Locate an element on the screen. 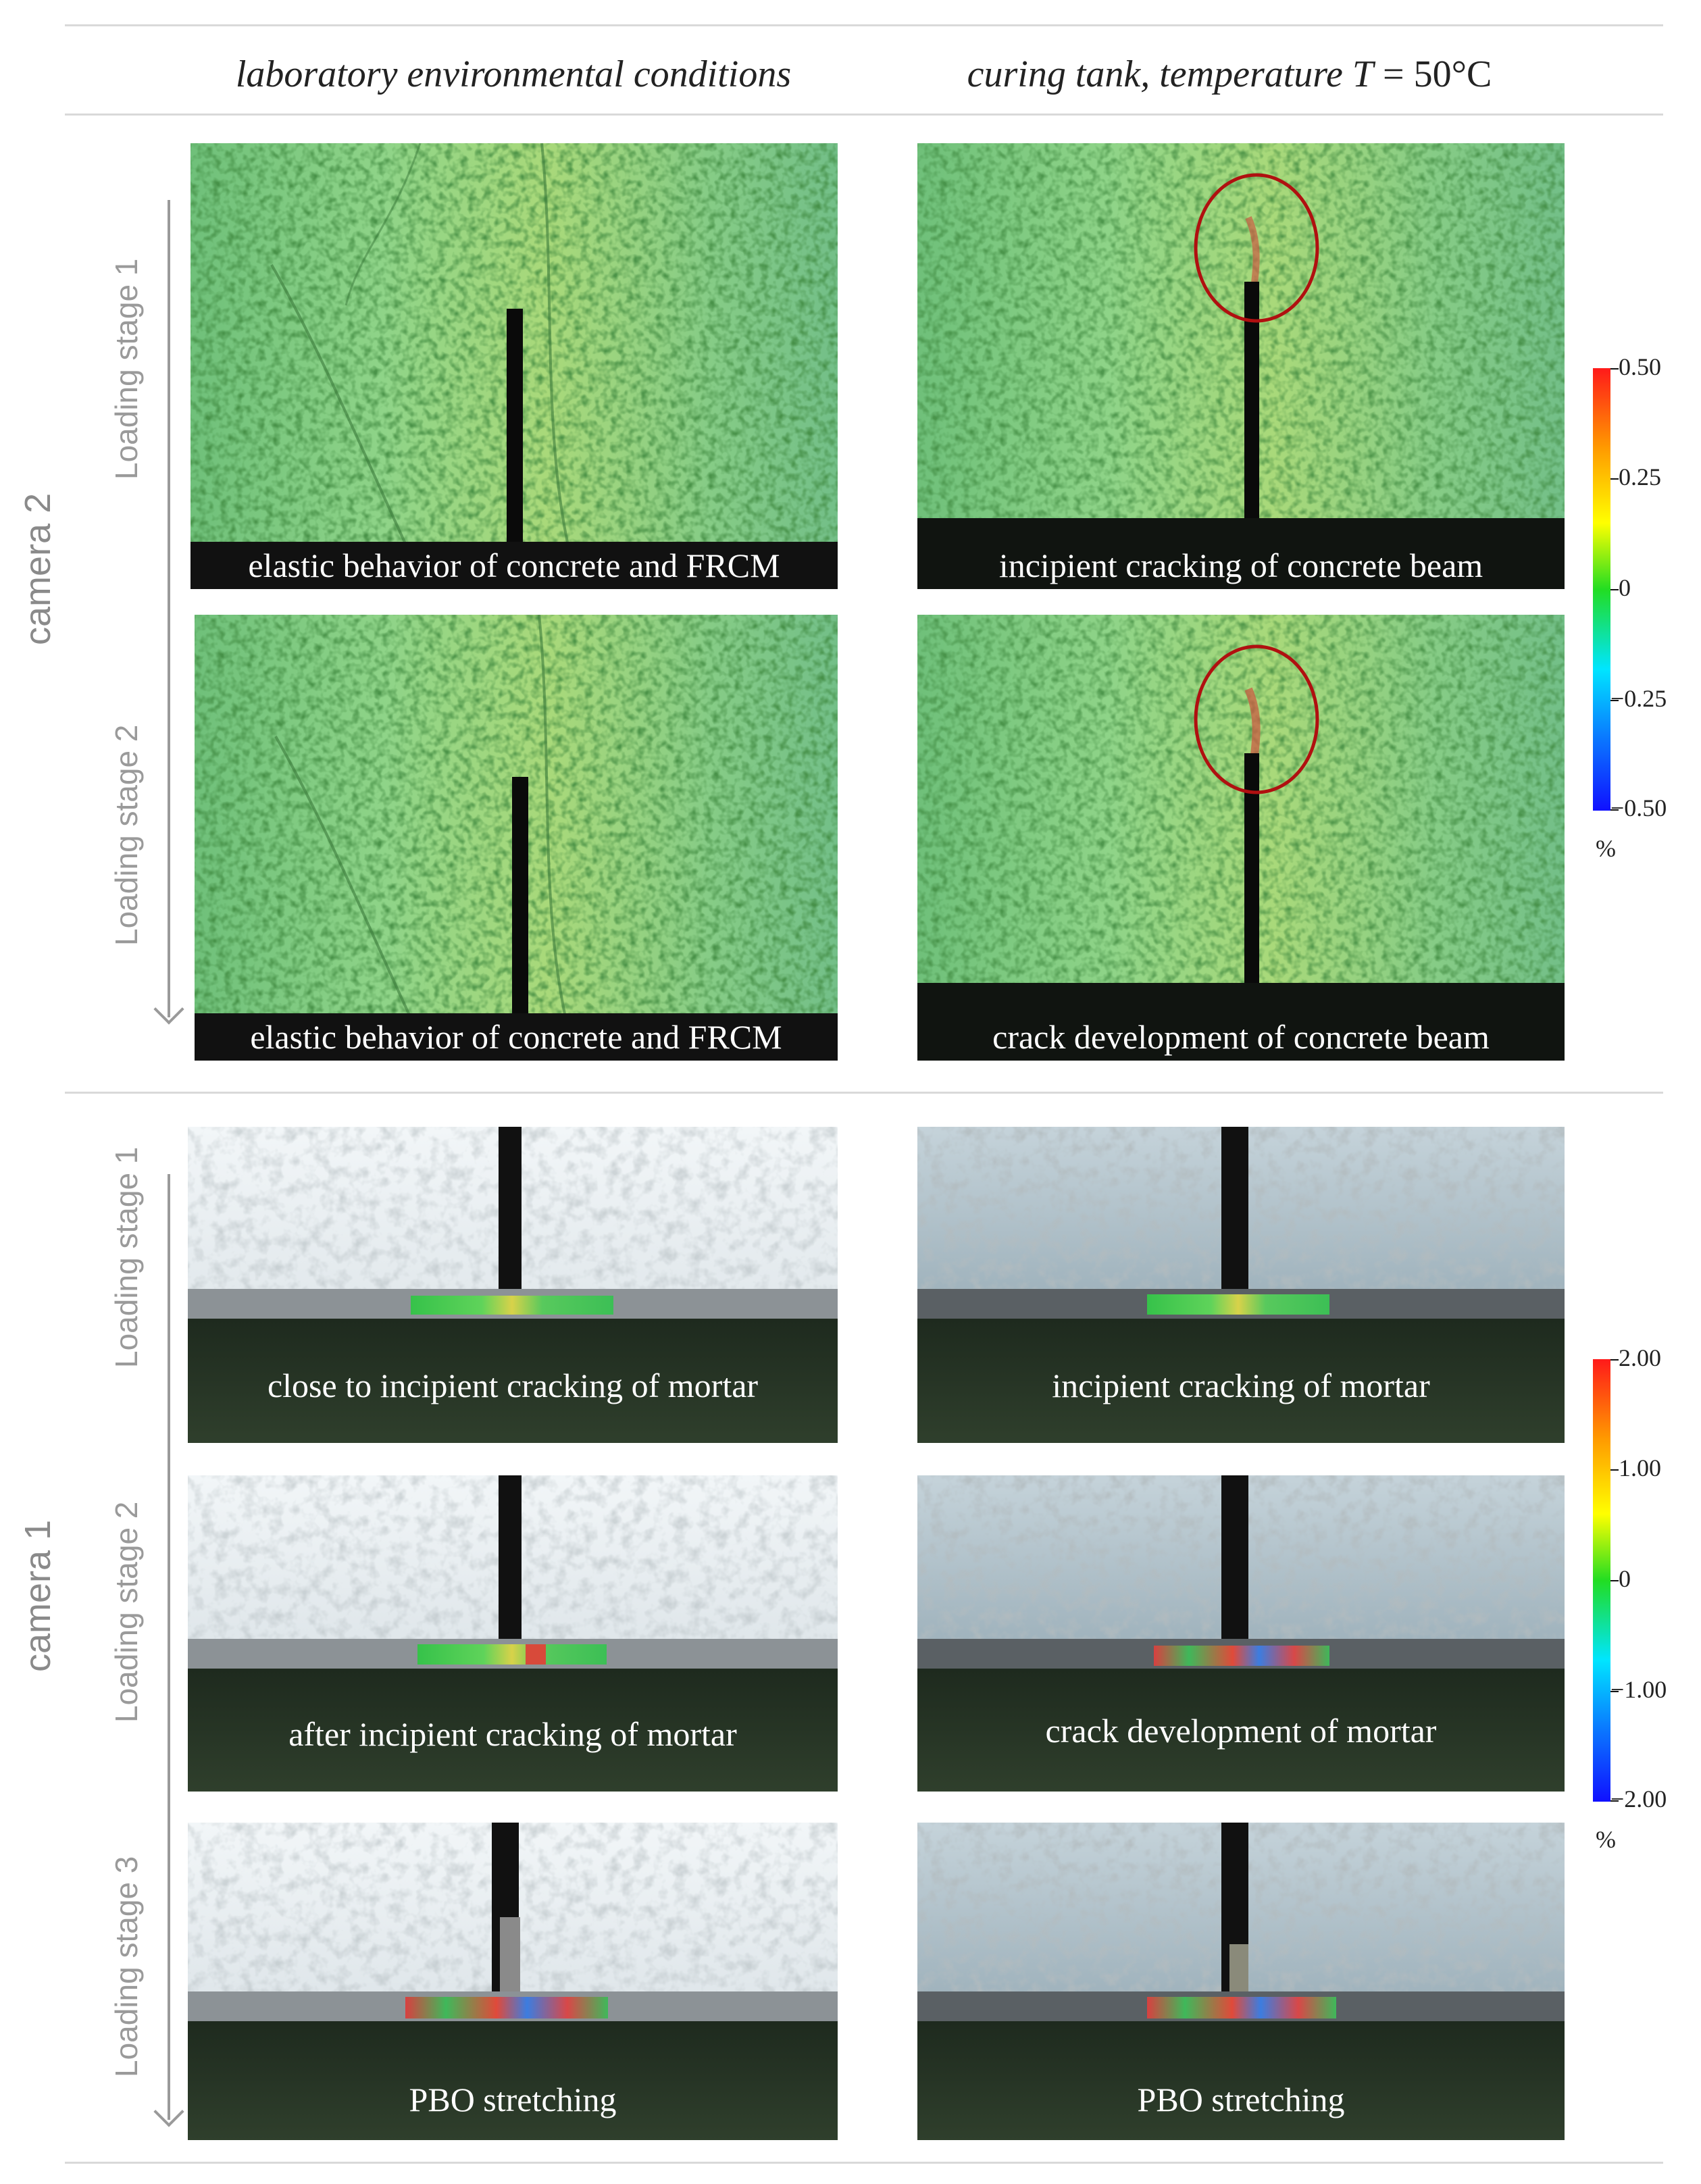 The height and width of the screenshot is (2184, 1701). camera-2-loading-stage-1: Loading stage 1 is located at coordinates (126, 369).